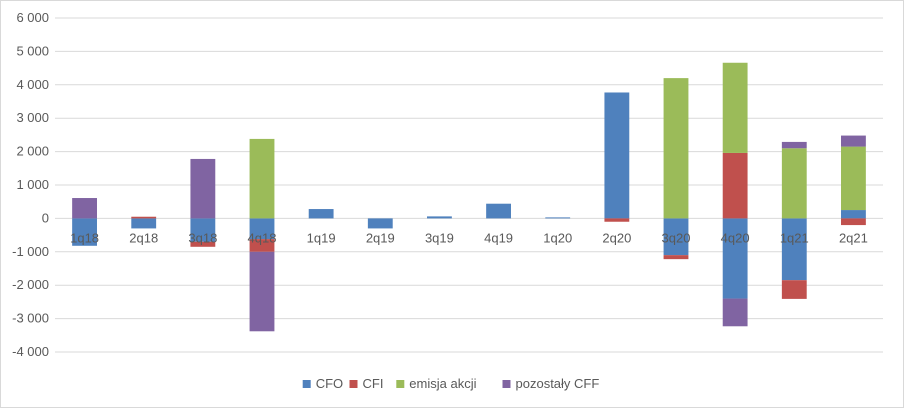 The image size is (904, 412). I want to click on legend-label: CFO, so click(329, 383).